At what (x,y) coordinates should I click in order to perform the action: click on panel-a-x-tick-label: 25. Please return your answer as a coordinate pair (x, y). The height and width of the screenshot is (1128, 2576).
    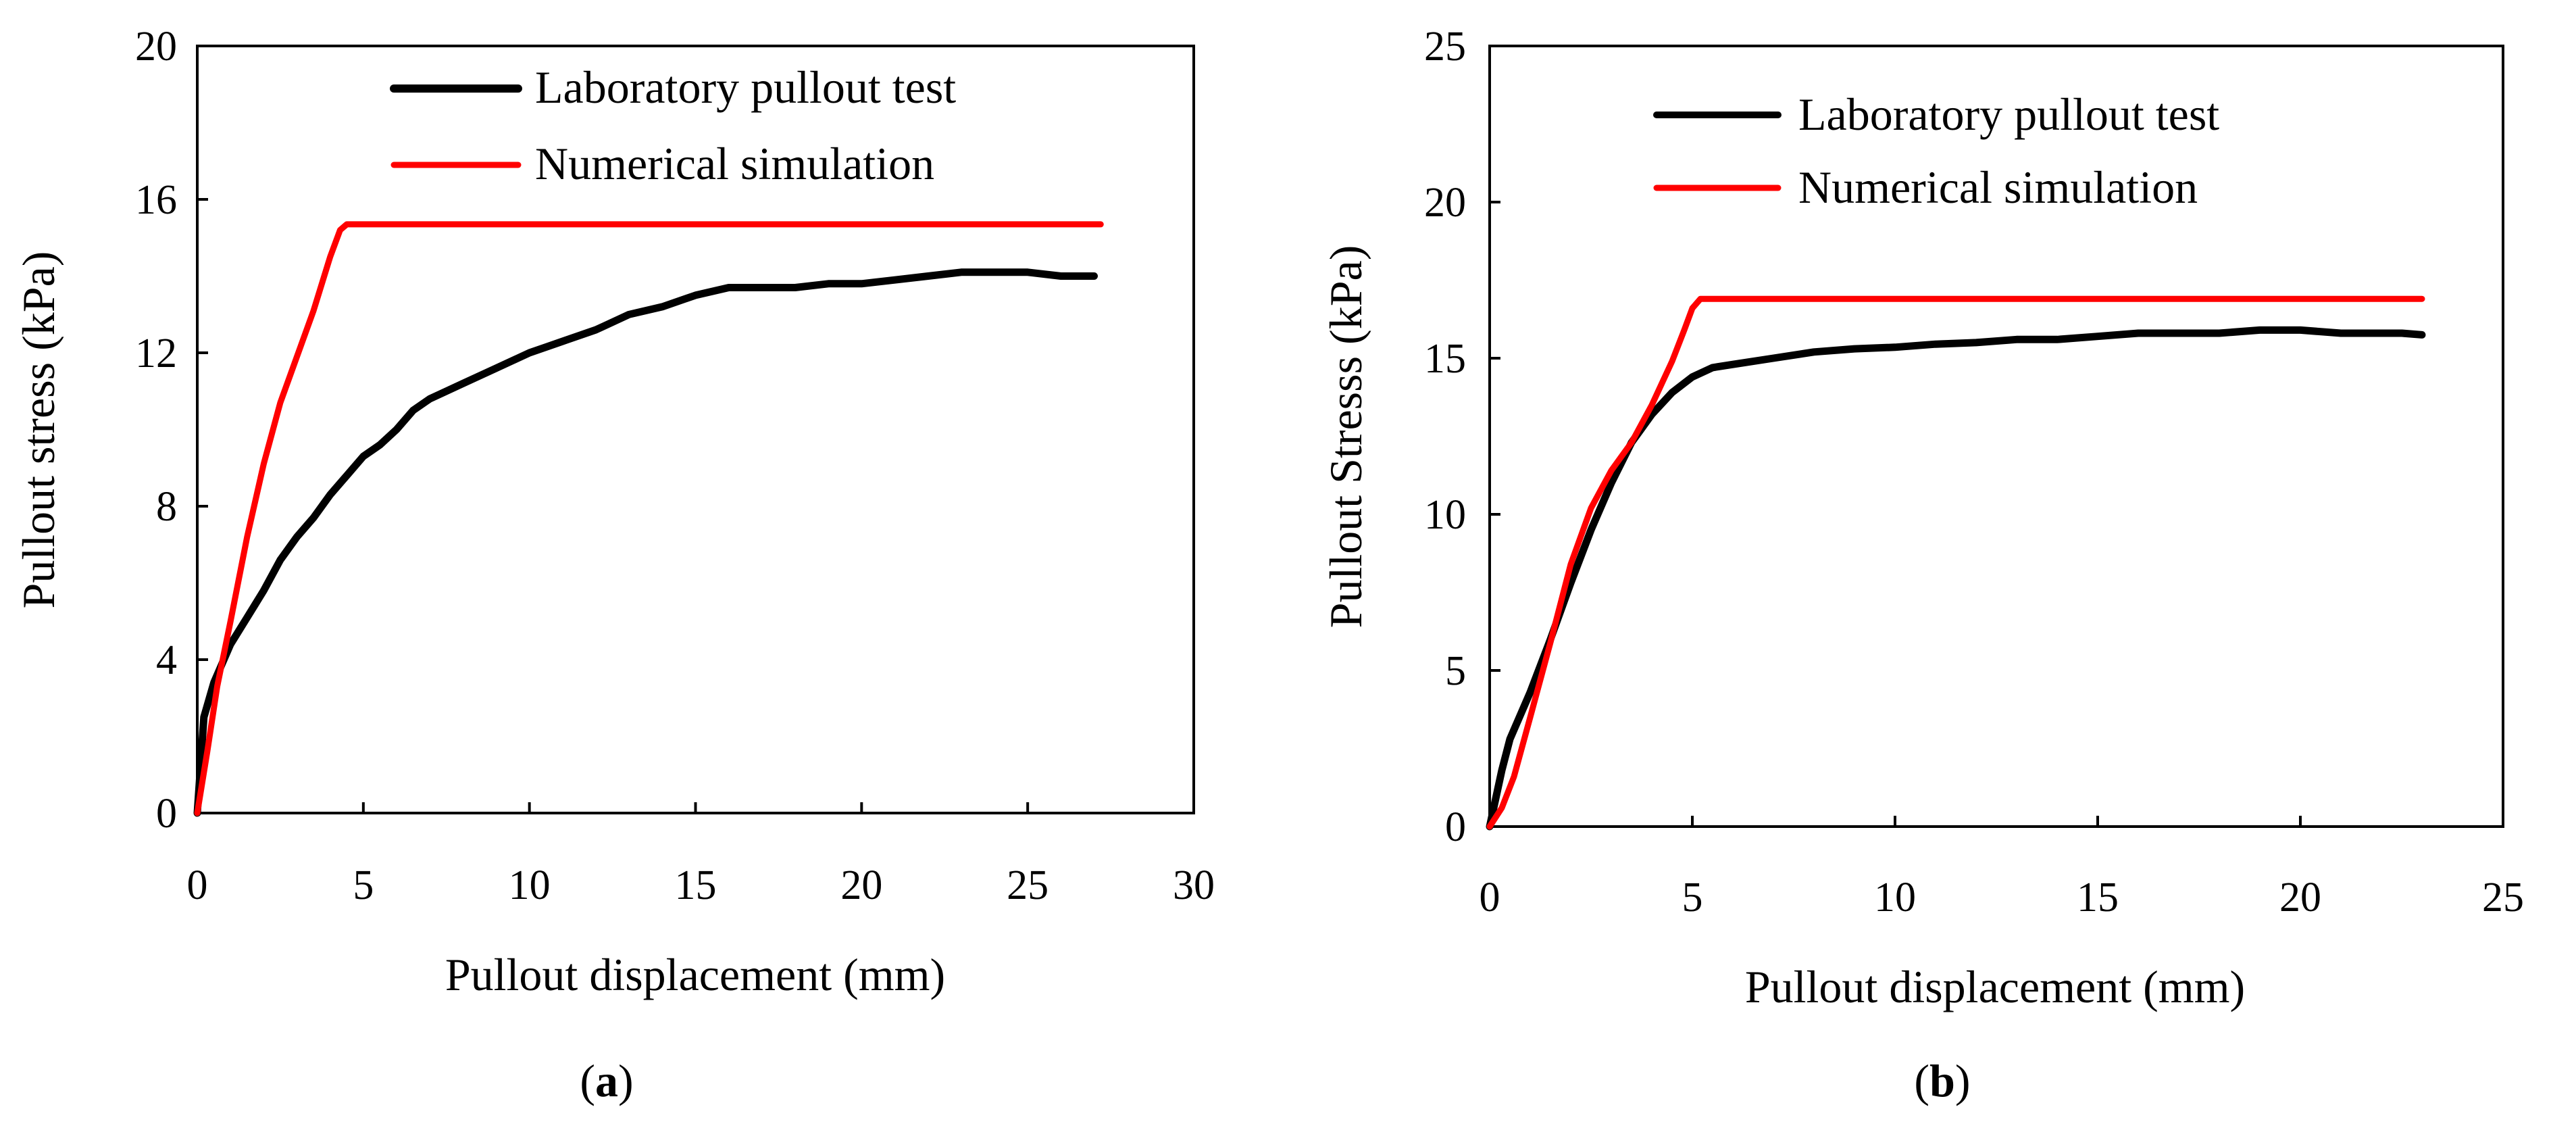
    Looking at the image, I should click on (1028, 885).